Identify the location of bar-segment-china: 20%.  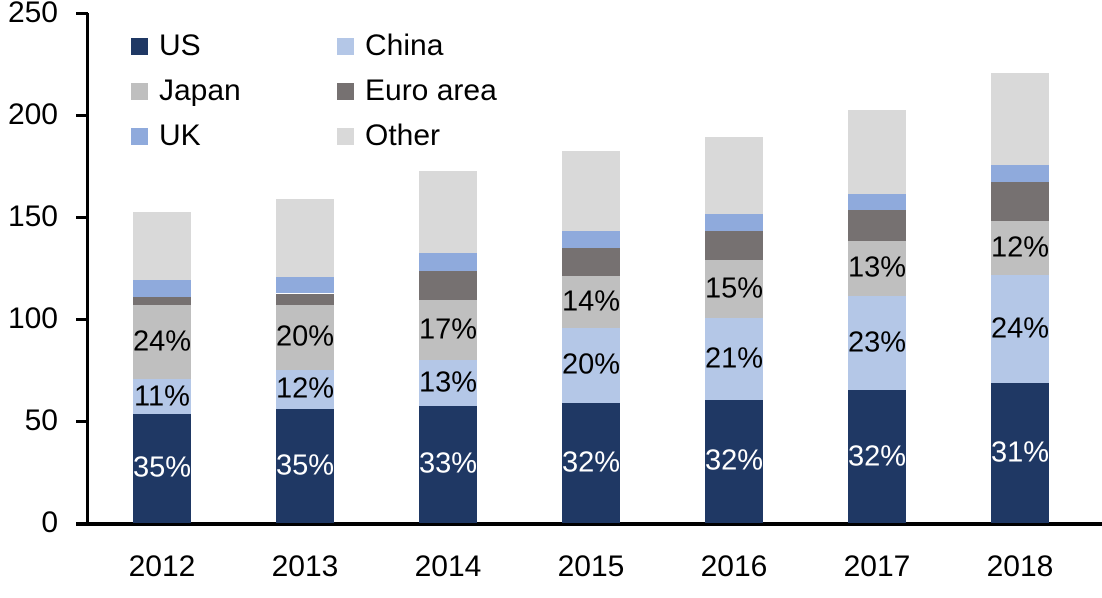
(591, 365).